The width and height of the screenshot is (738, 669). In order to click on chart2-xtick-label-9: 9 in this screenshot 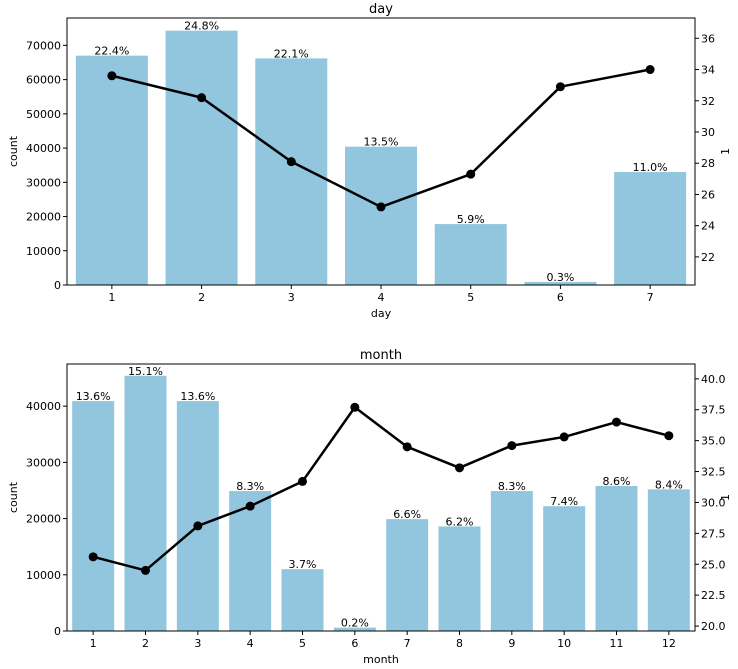, I will do `click(511, 643)`.